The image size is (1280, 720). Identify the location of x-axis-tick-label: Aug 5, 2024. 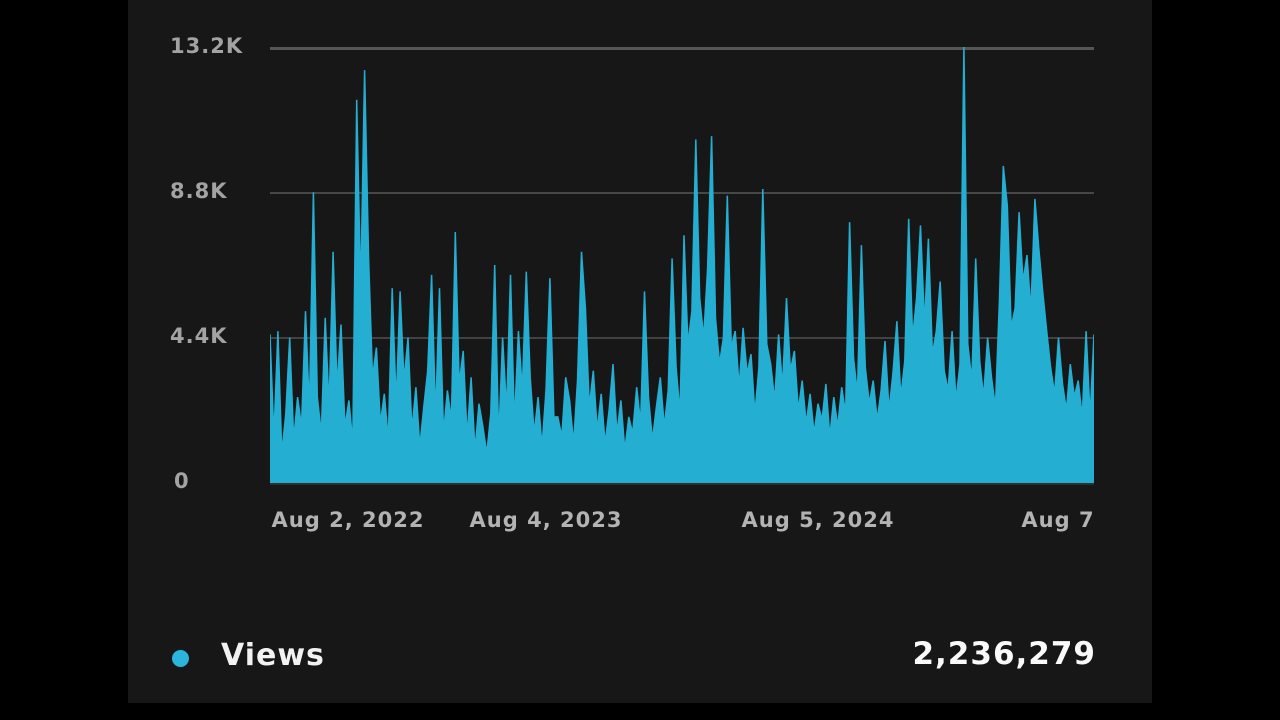
(818, 520).